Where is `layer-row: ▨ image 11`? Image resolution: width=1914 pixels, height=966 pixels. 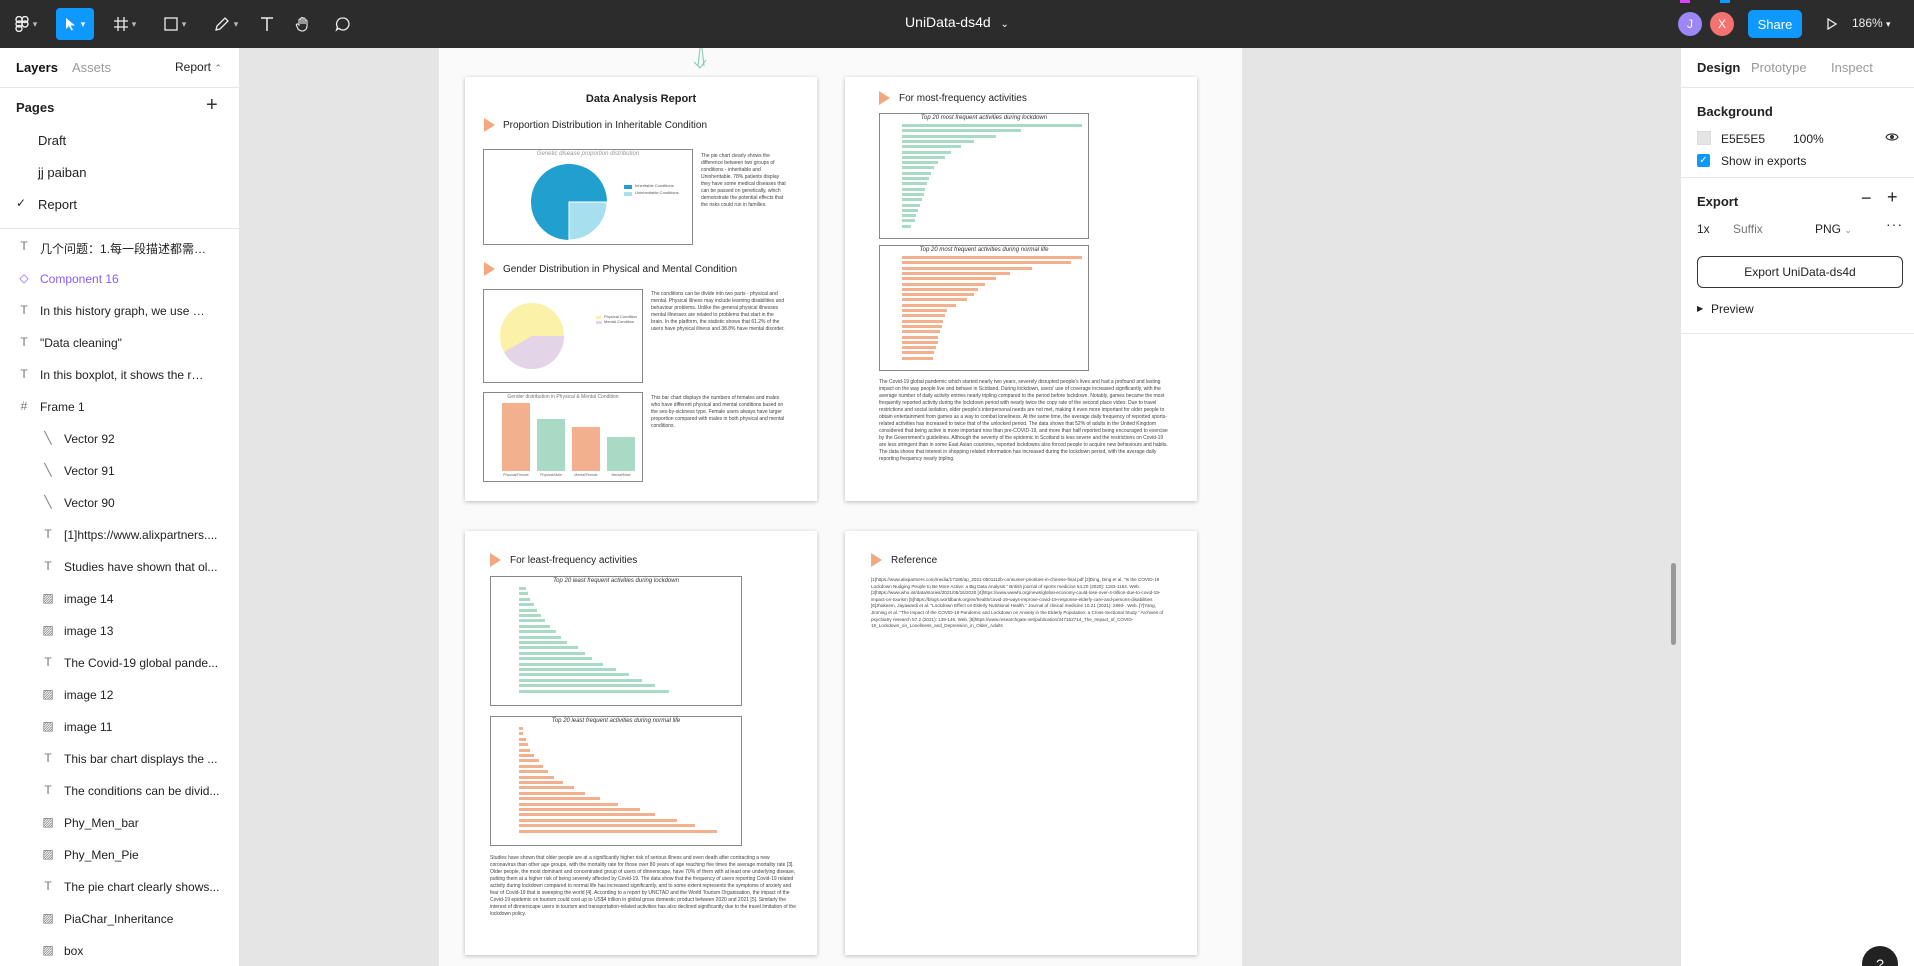 layer-row: ▨ image 11 is located at coordinates (119, 727).